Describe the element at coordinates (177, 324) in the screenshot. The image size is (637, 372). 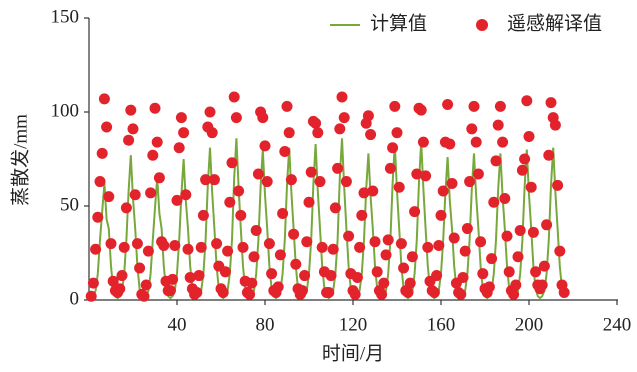
I see `x-tick-label: 40` at that location.